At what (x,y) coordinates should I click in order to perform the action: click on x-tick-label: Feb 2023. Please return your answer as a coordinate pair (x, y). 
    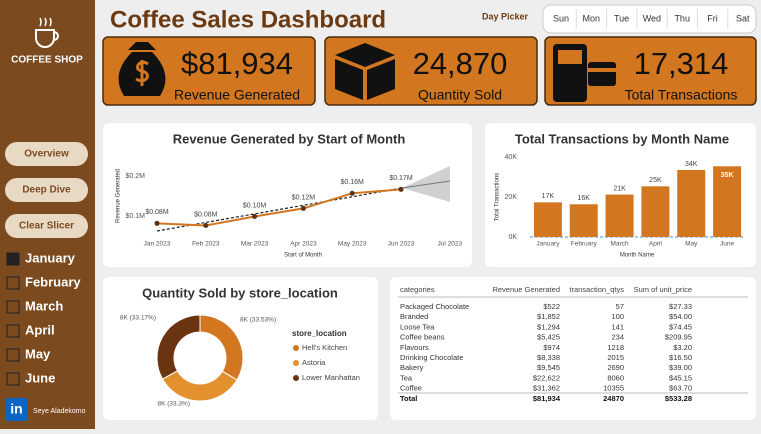
    Looking at the image, I should click on (206, 244).